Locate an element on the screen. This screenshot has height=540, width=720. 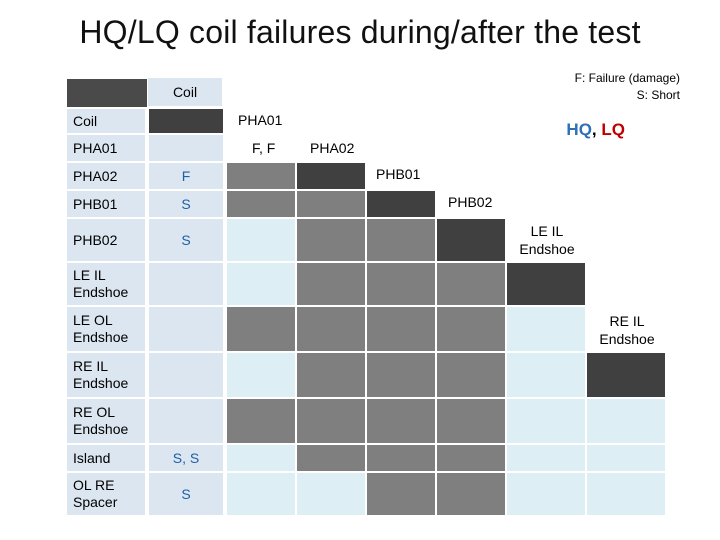
coil-header: Coil is located at coordinates (185, 92).